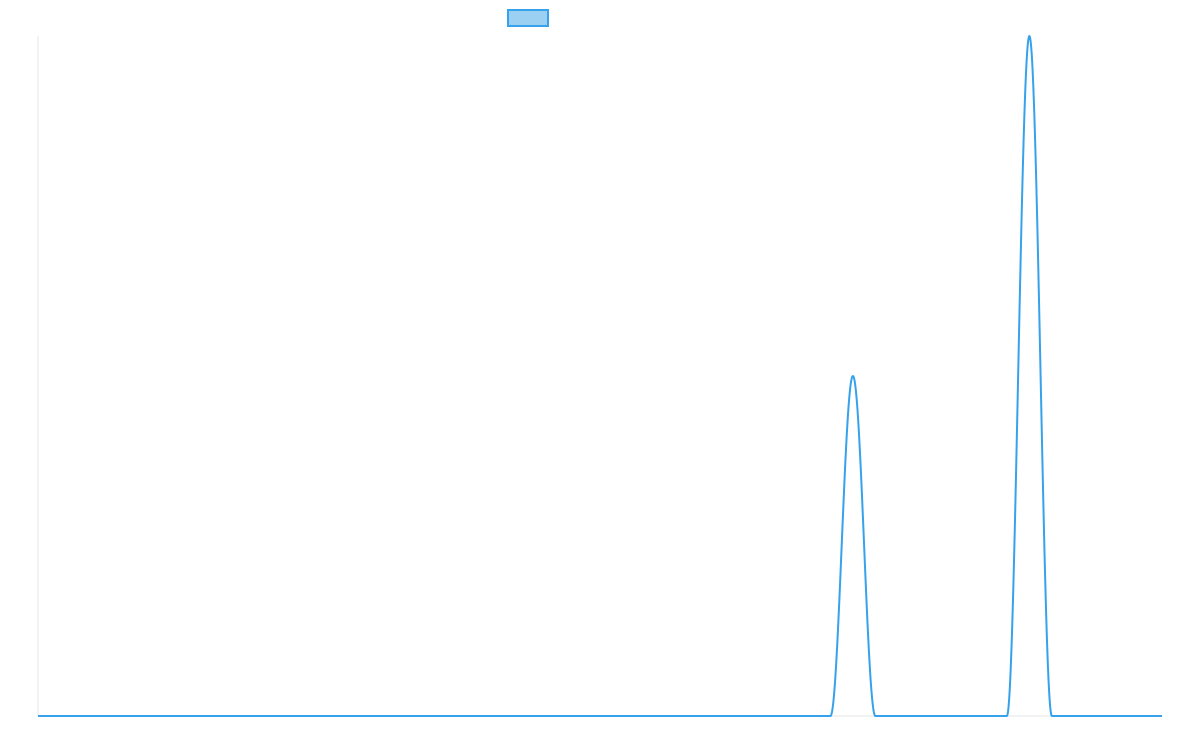  I want to click on legend, so click(528, 18).